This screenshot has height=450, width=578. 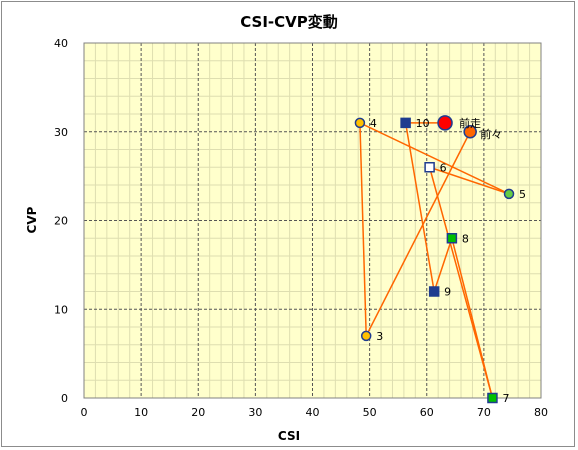 I want to click on x-tick-label: 30, so click(x=255, y=412).